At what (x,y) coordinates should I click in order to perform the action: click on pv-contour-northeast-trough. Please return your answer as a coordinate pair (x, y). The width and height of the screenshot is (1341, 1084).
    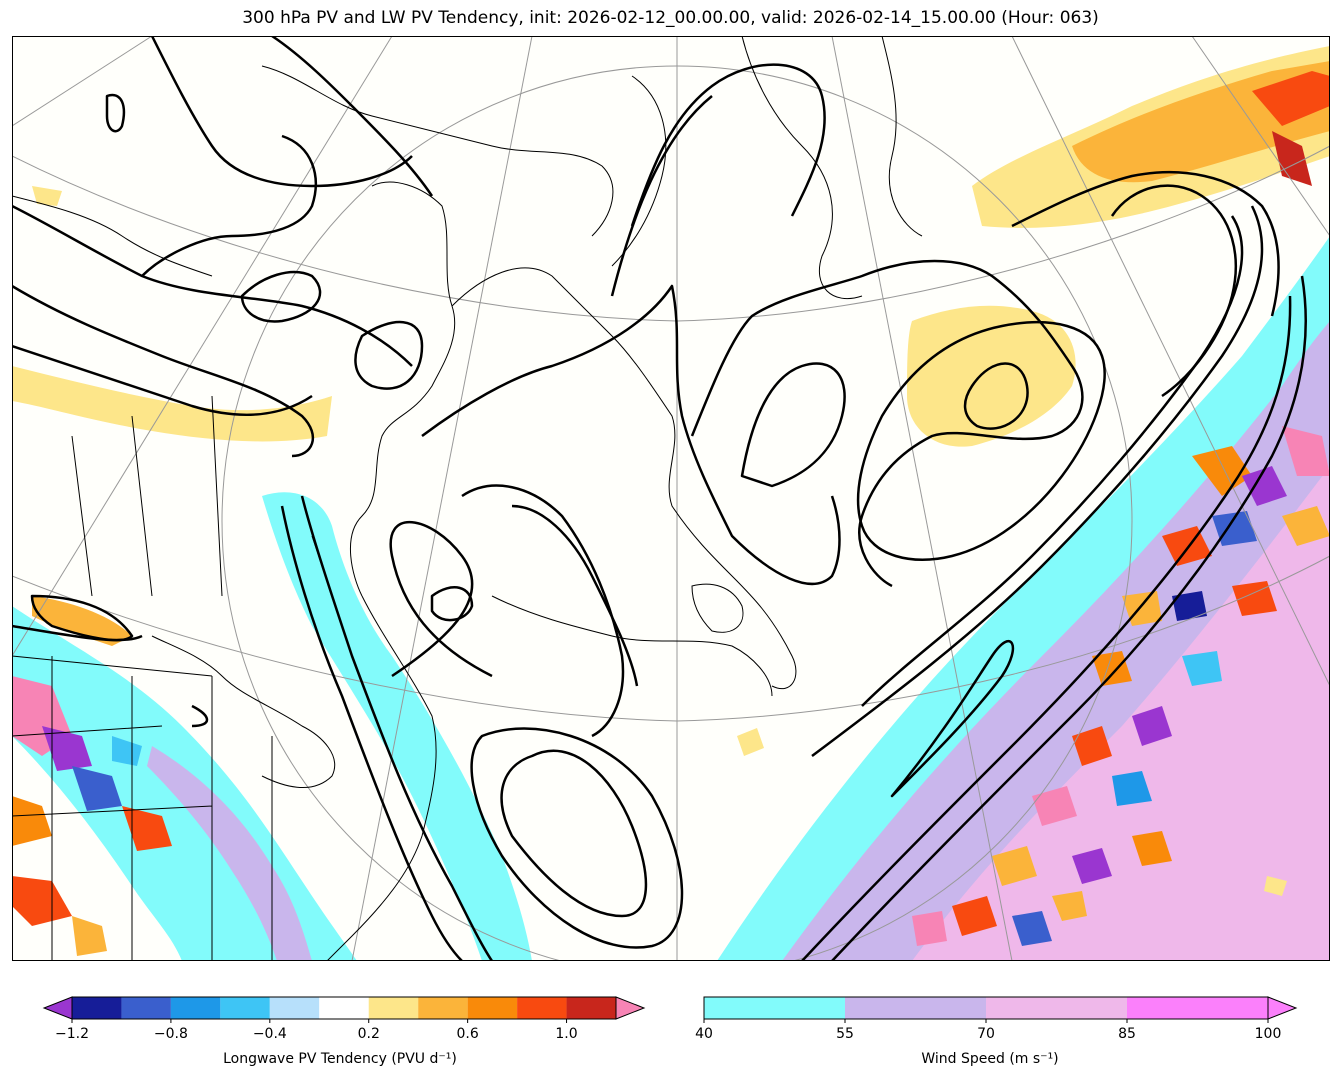
    Looking at the image, I should click on (1173, 291).